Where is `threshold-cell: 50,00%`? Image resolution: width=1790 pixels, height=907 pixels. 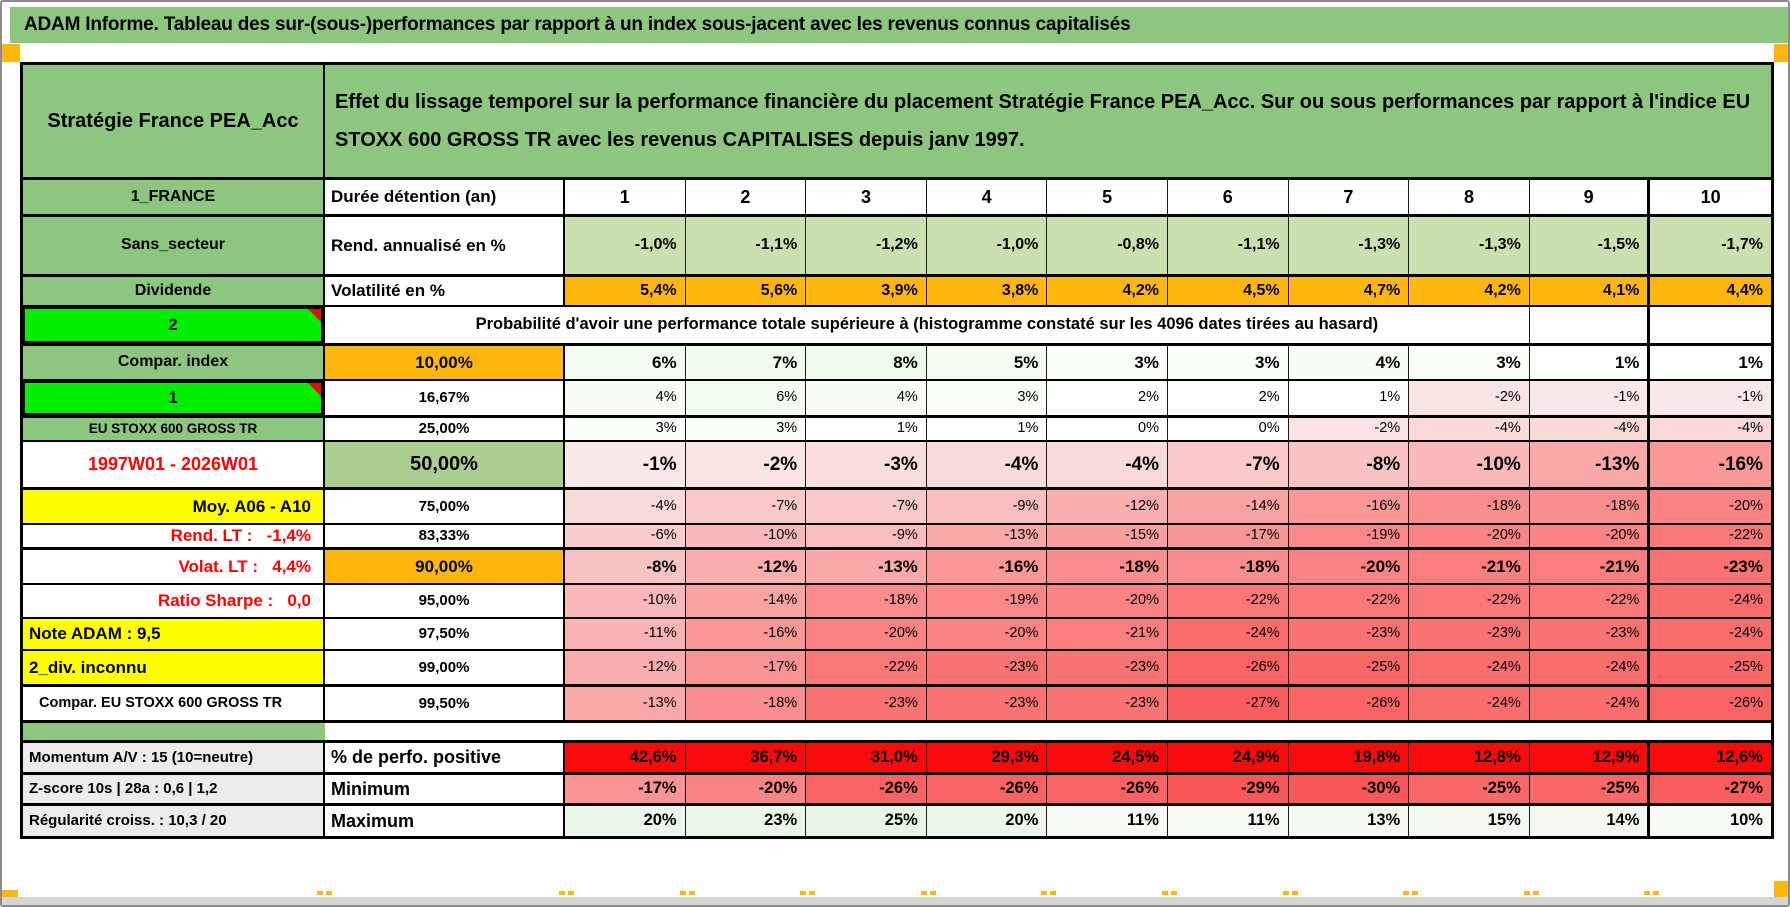 threshold-cell: 50,00% is located at coordinates (445, 464).